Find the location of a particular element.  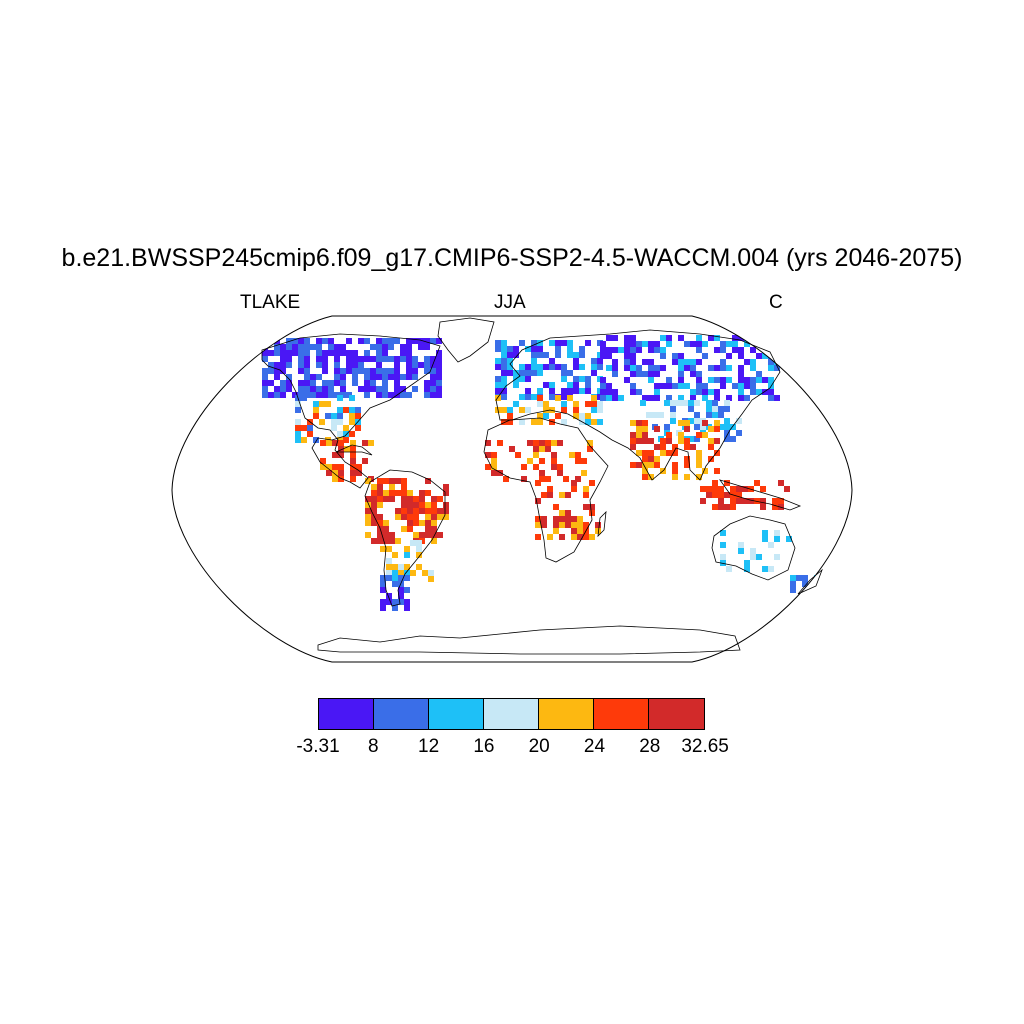

units-label: C is located at coordinates (776, 302).